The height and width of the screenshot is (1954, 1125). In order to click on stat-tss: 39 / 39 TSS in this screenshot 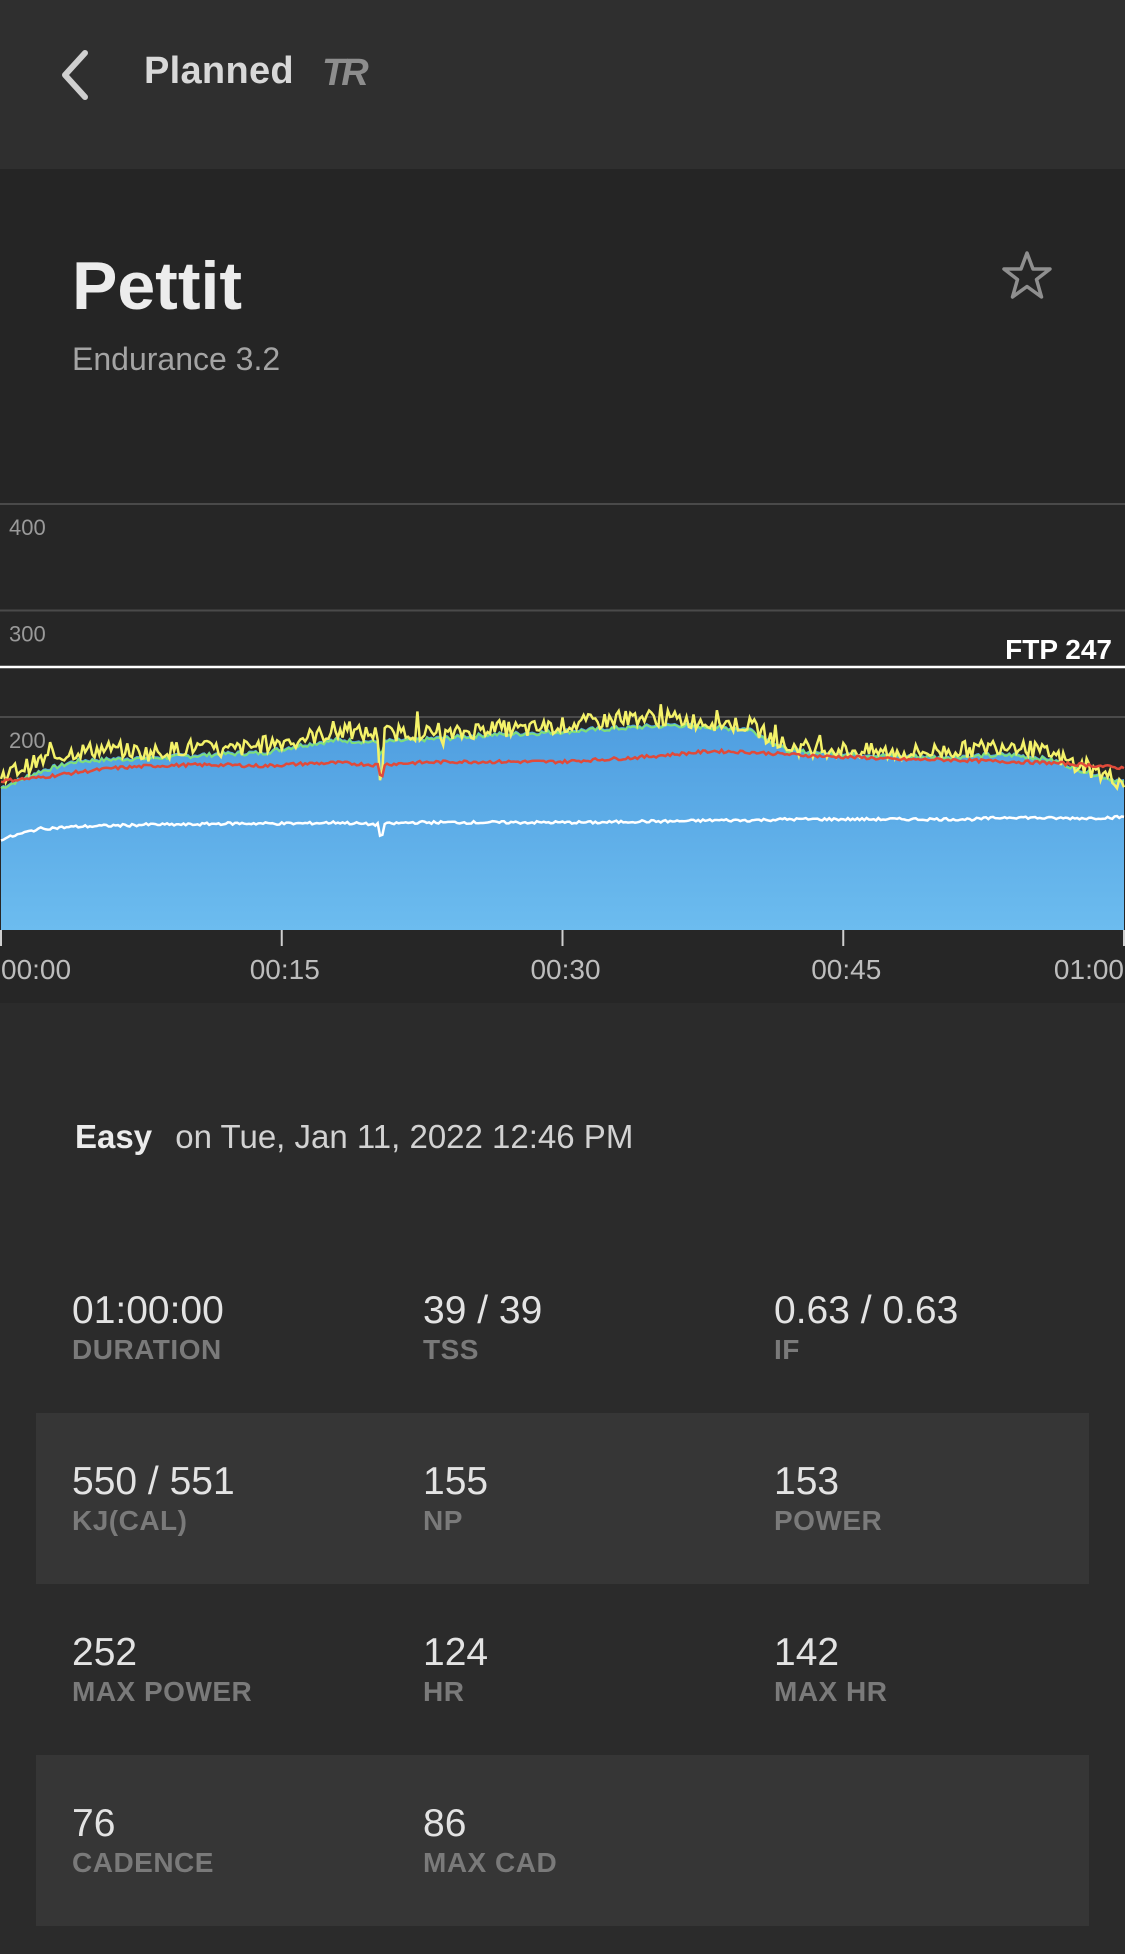, I will do `click(482, 1328)`.